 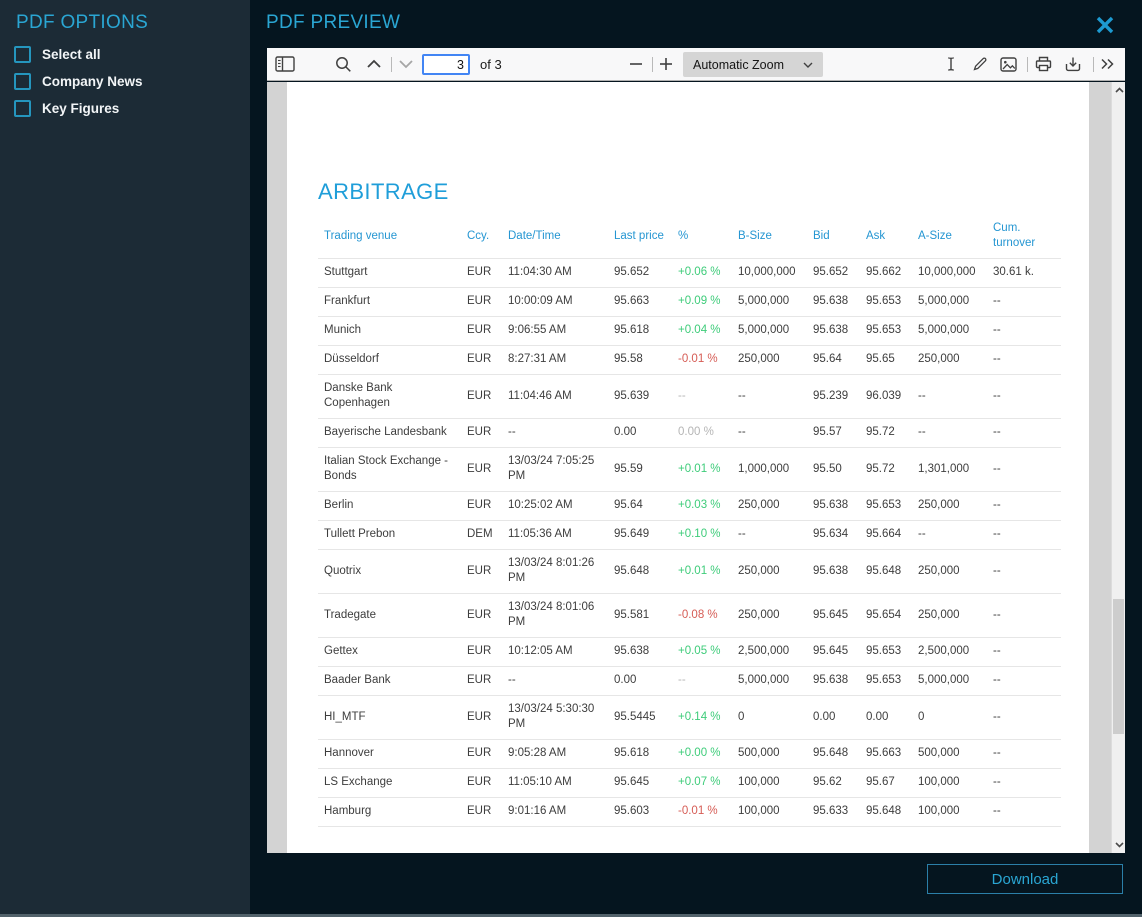 I want to click on column-header: Trading venue, so click(x=361, y=235).